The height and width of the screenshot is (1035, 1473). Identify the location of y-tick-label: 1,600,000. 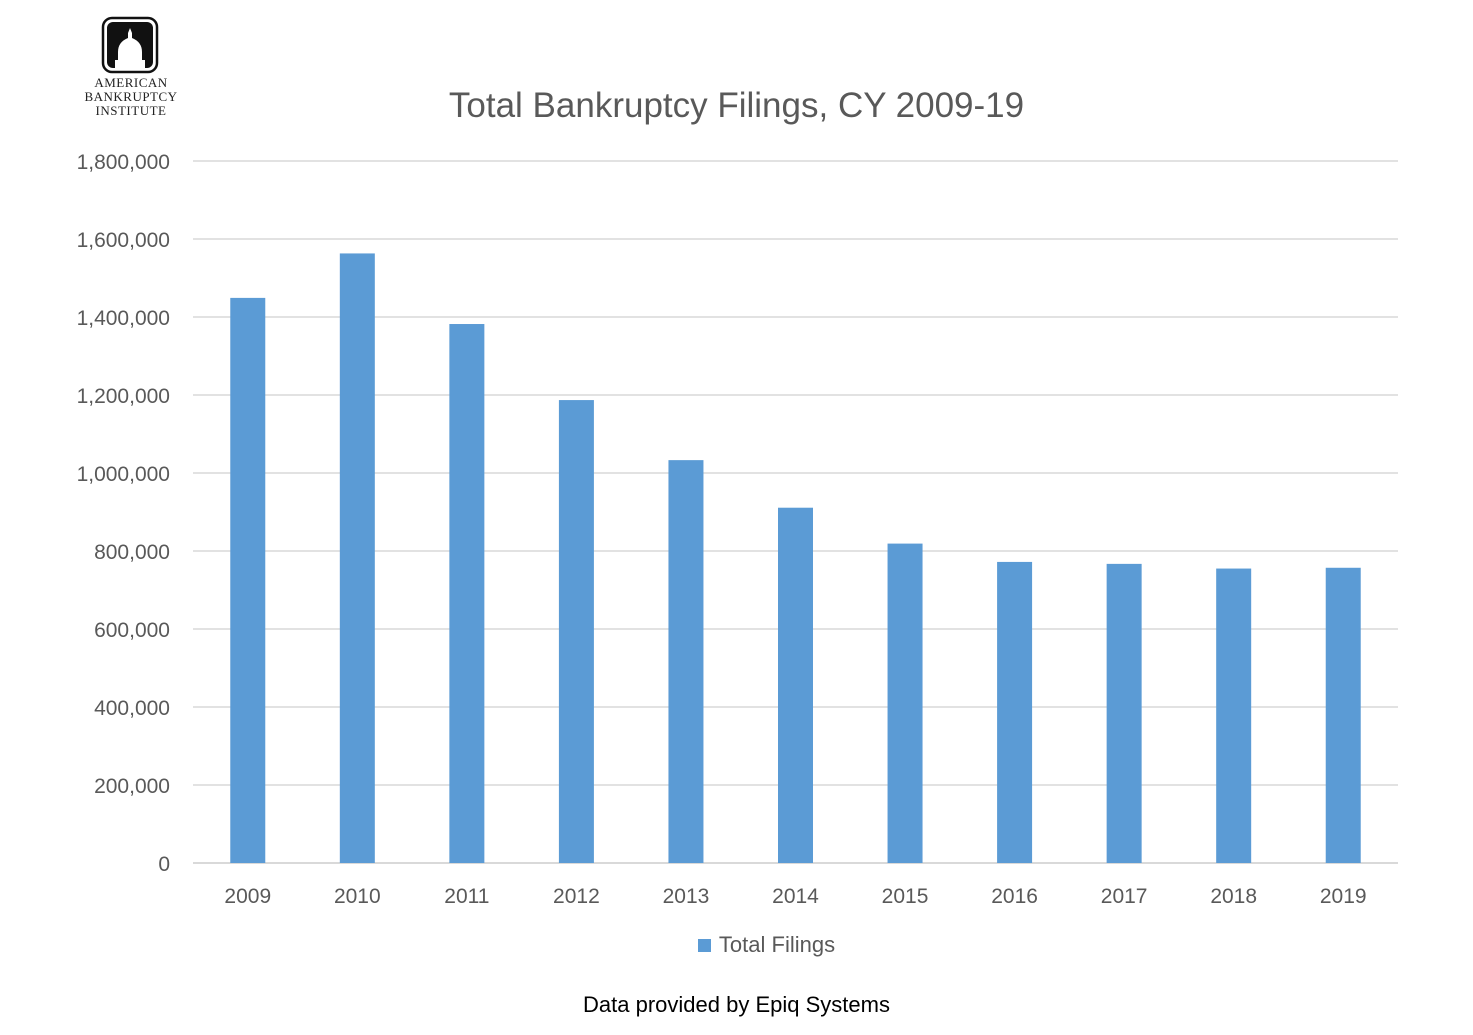
(123, 240).